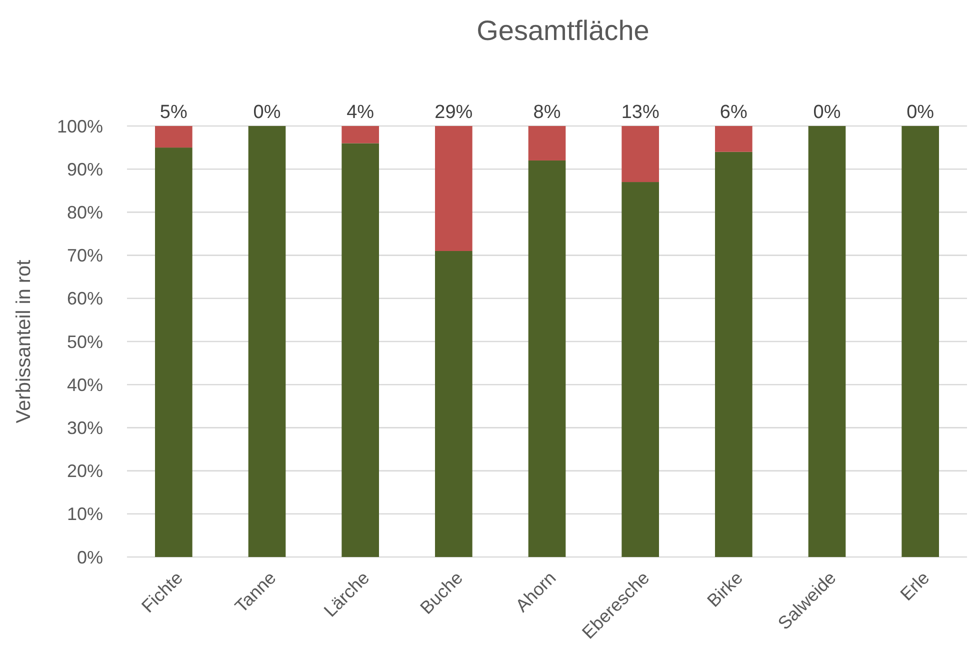 This screenshot has height=670, width=970. Describe the element at coordinates (84, 428) in the screenshot. I see `y-tick-label: 30%` at that location.